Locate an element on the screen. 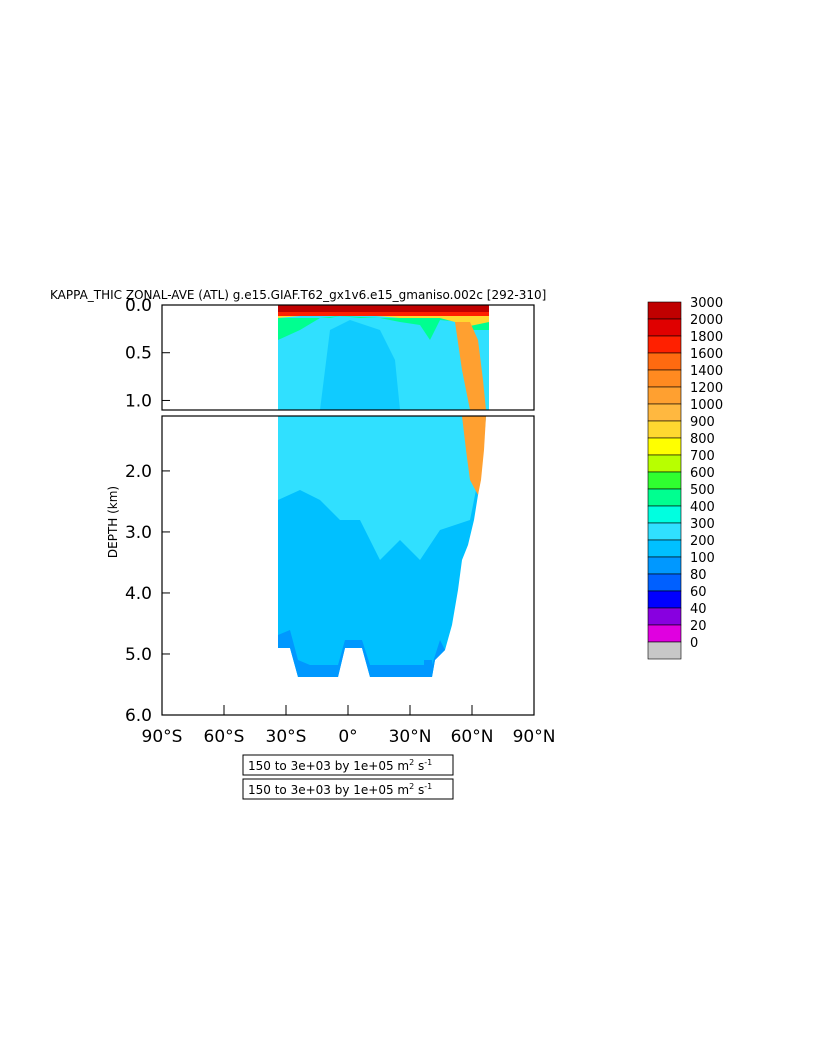  x-tick-label: 30°S is located at coordinates (286, 737).